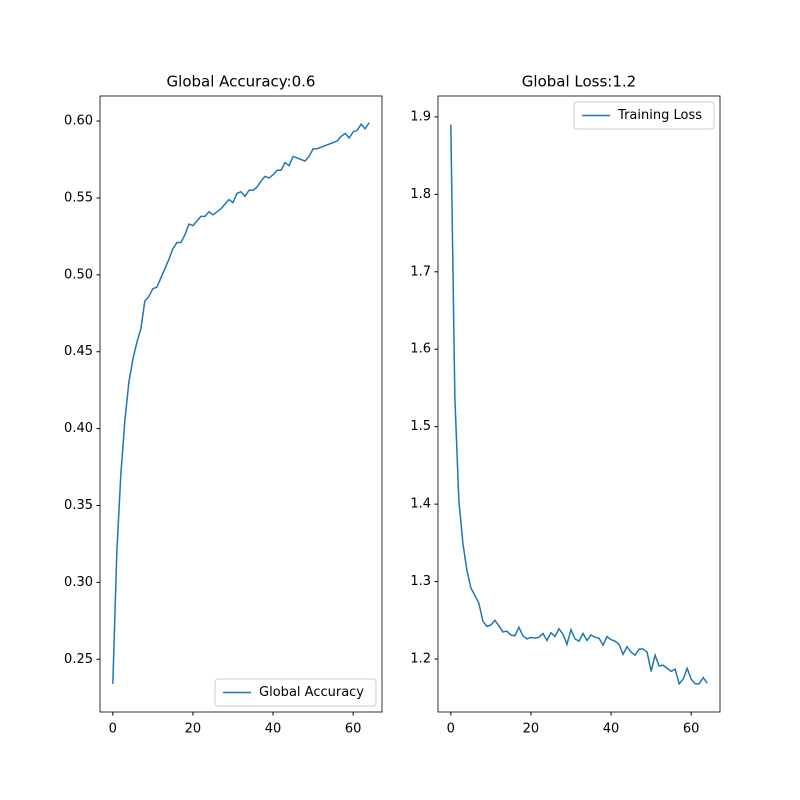 This screenshot has width=800, height=800. What do you see at coordinates (420, 426) in the screenshot?
I see `y-tick-label: 1.5` at bounding box center [420, 426].